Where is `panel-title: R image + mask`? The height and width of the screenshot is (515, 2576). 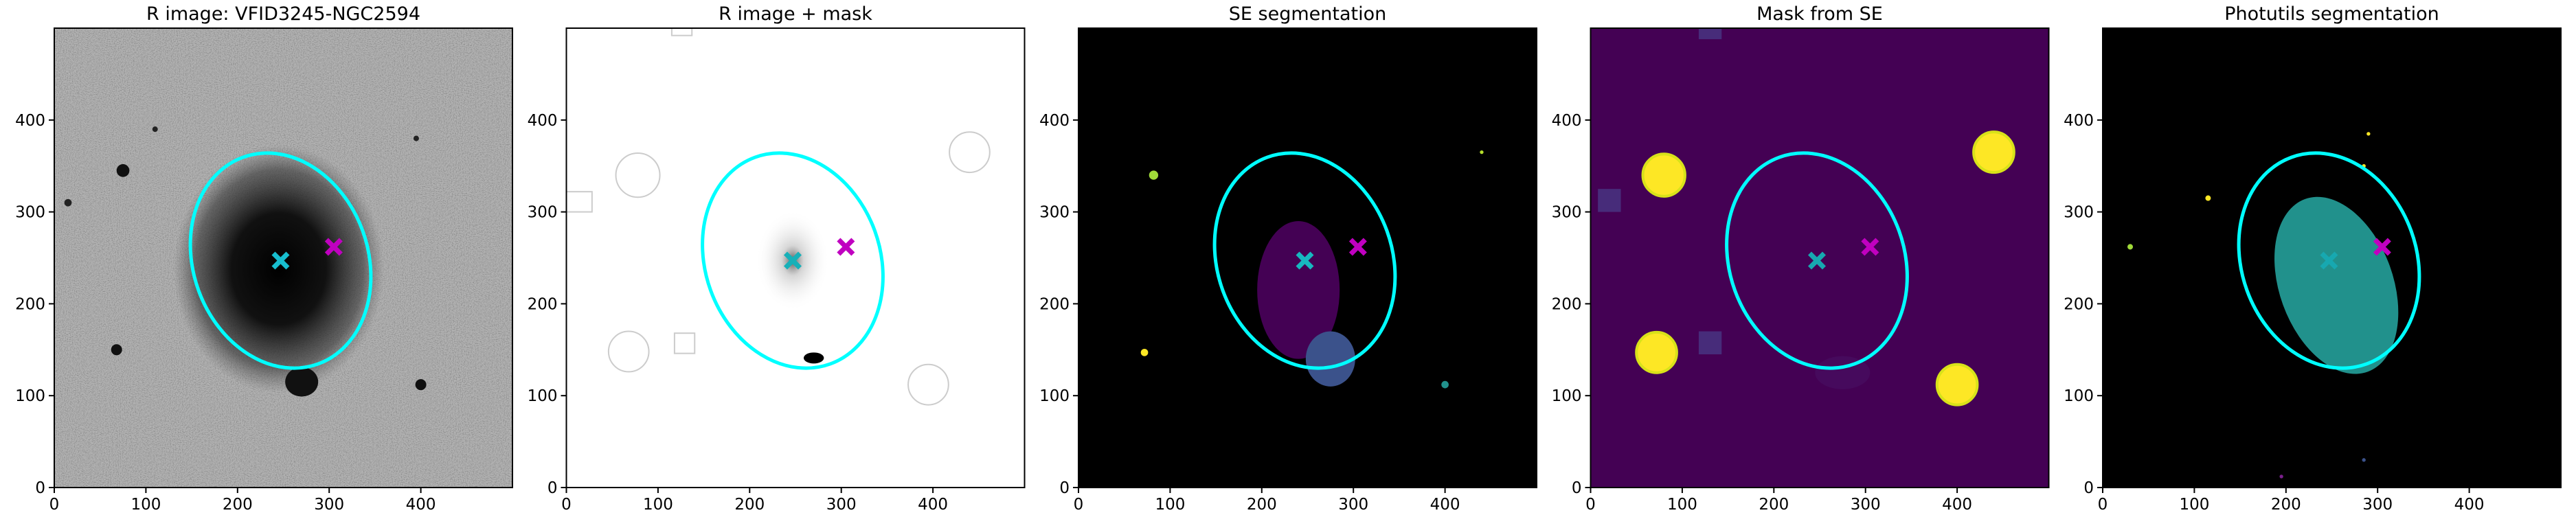
panel-title: R image + mask is located at coordinates (795, 14).